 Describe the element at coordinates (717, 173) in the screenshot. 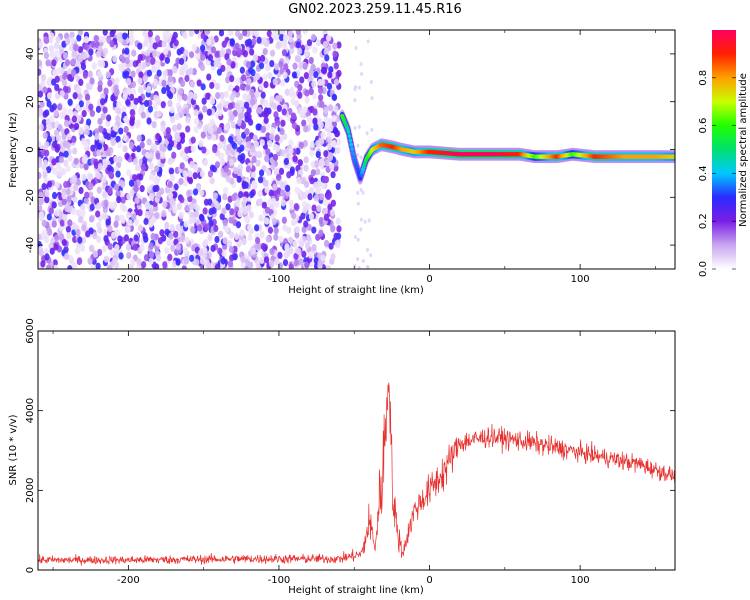

I see `colorbar-ticks: 0.0 0.2 0.4 0.6 0.8` at that location.